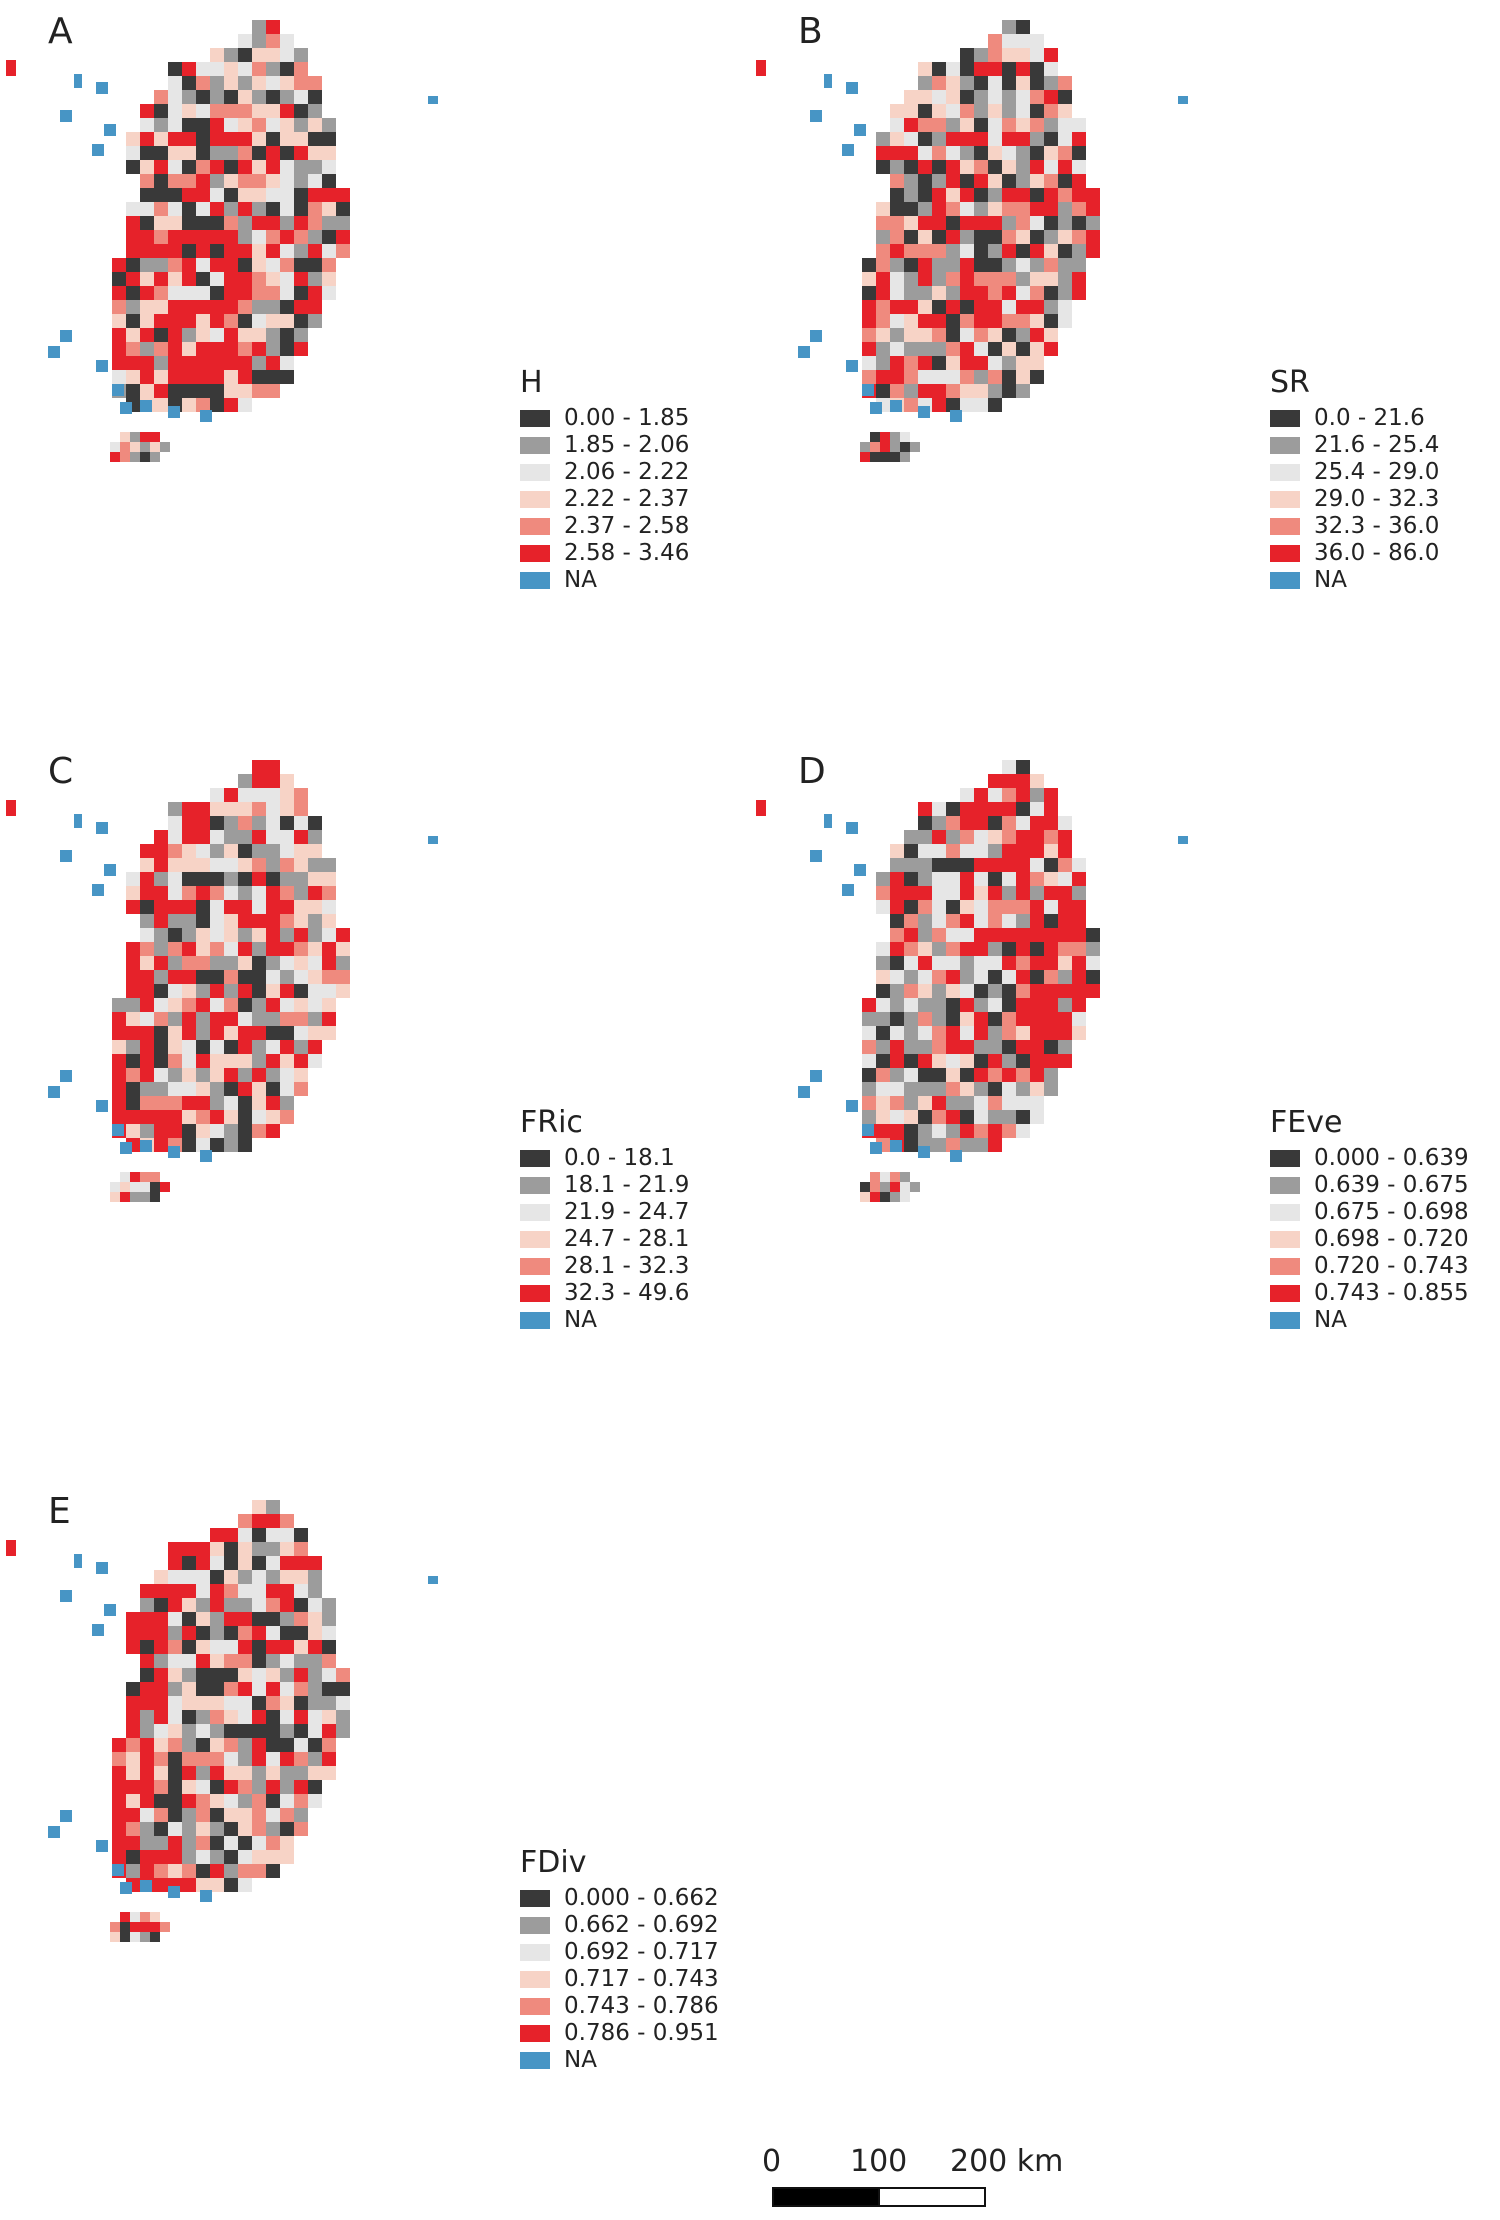 The image size is (1500, 2220). Describe the element at coordinates (627, 1185) in the screenshot. I see `legend-label: 18.1 - 21.9` at that location.